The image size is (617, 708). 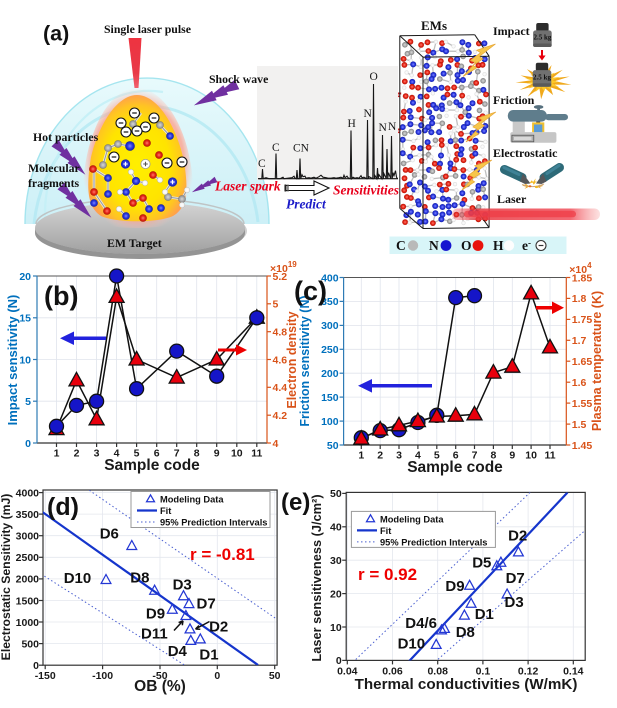 What do you see at coordinates (582, 278) in the screenshot?
I see `svg-text: 1.85` at bounding box center [582, 278].